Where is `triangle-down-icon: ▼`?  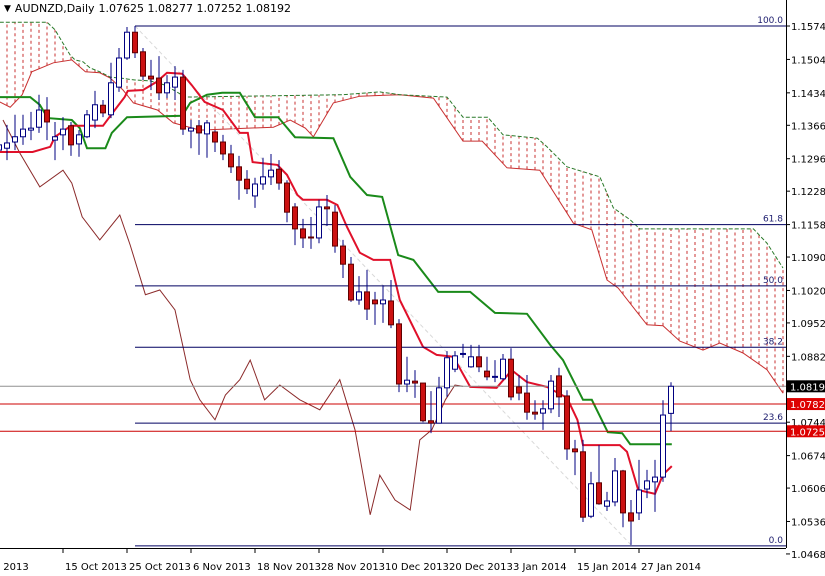
triangle-down-icon: ▼ is located at coordinates (7, 8).